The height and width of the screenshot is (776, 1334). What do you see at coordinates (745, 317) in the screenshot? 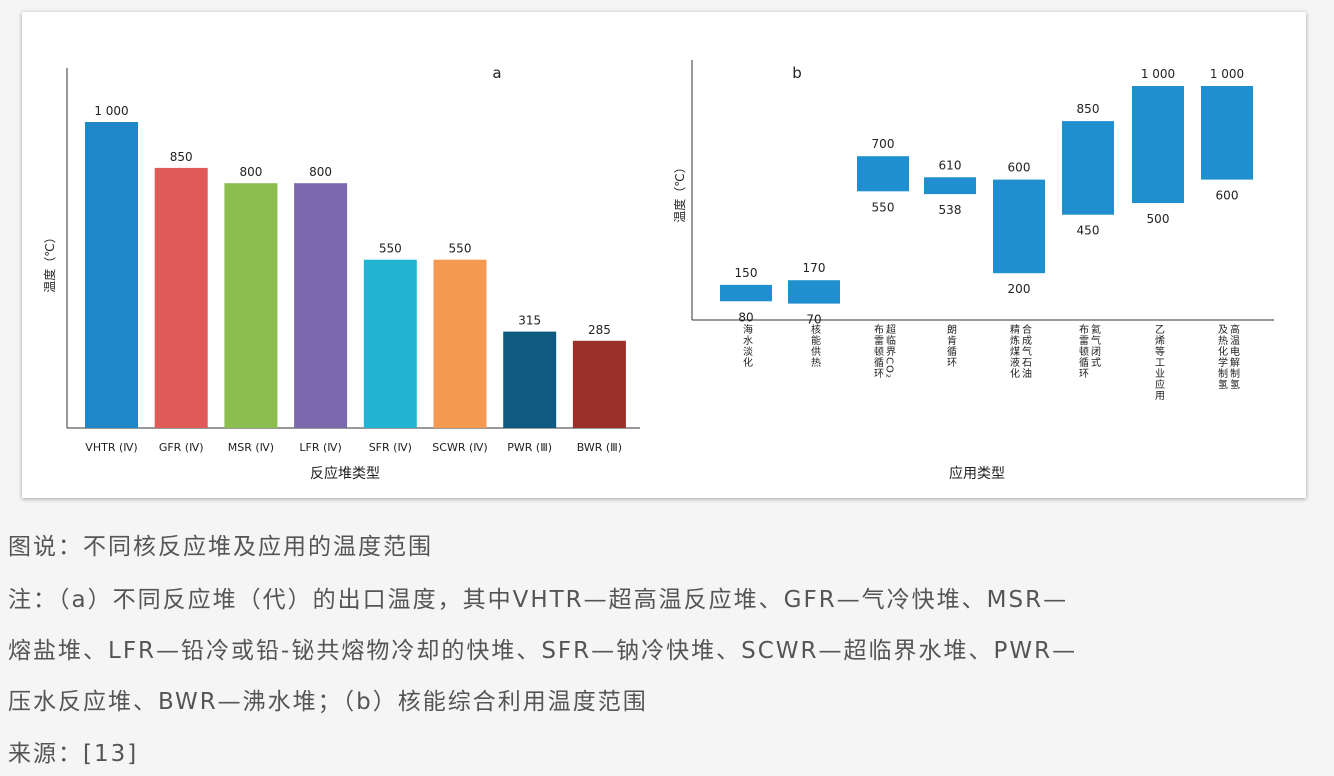
I see `chart-b-low-label: 80` at bounding box center [745, 317].